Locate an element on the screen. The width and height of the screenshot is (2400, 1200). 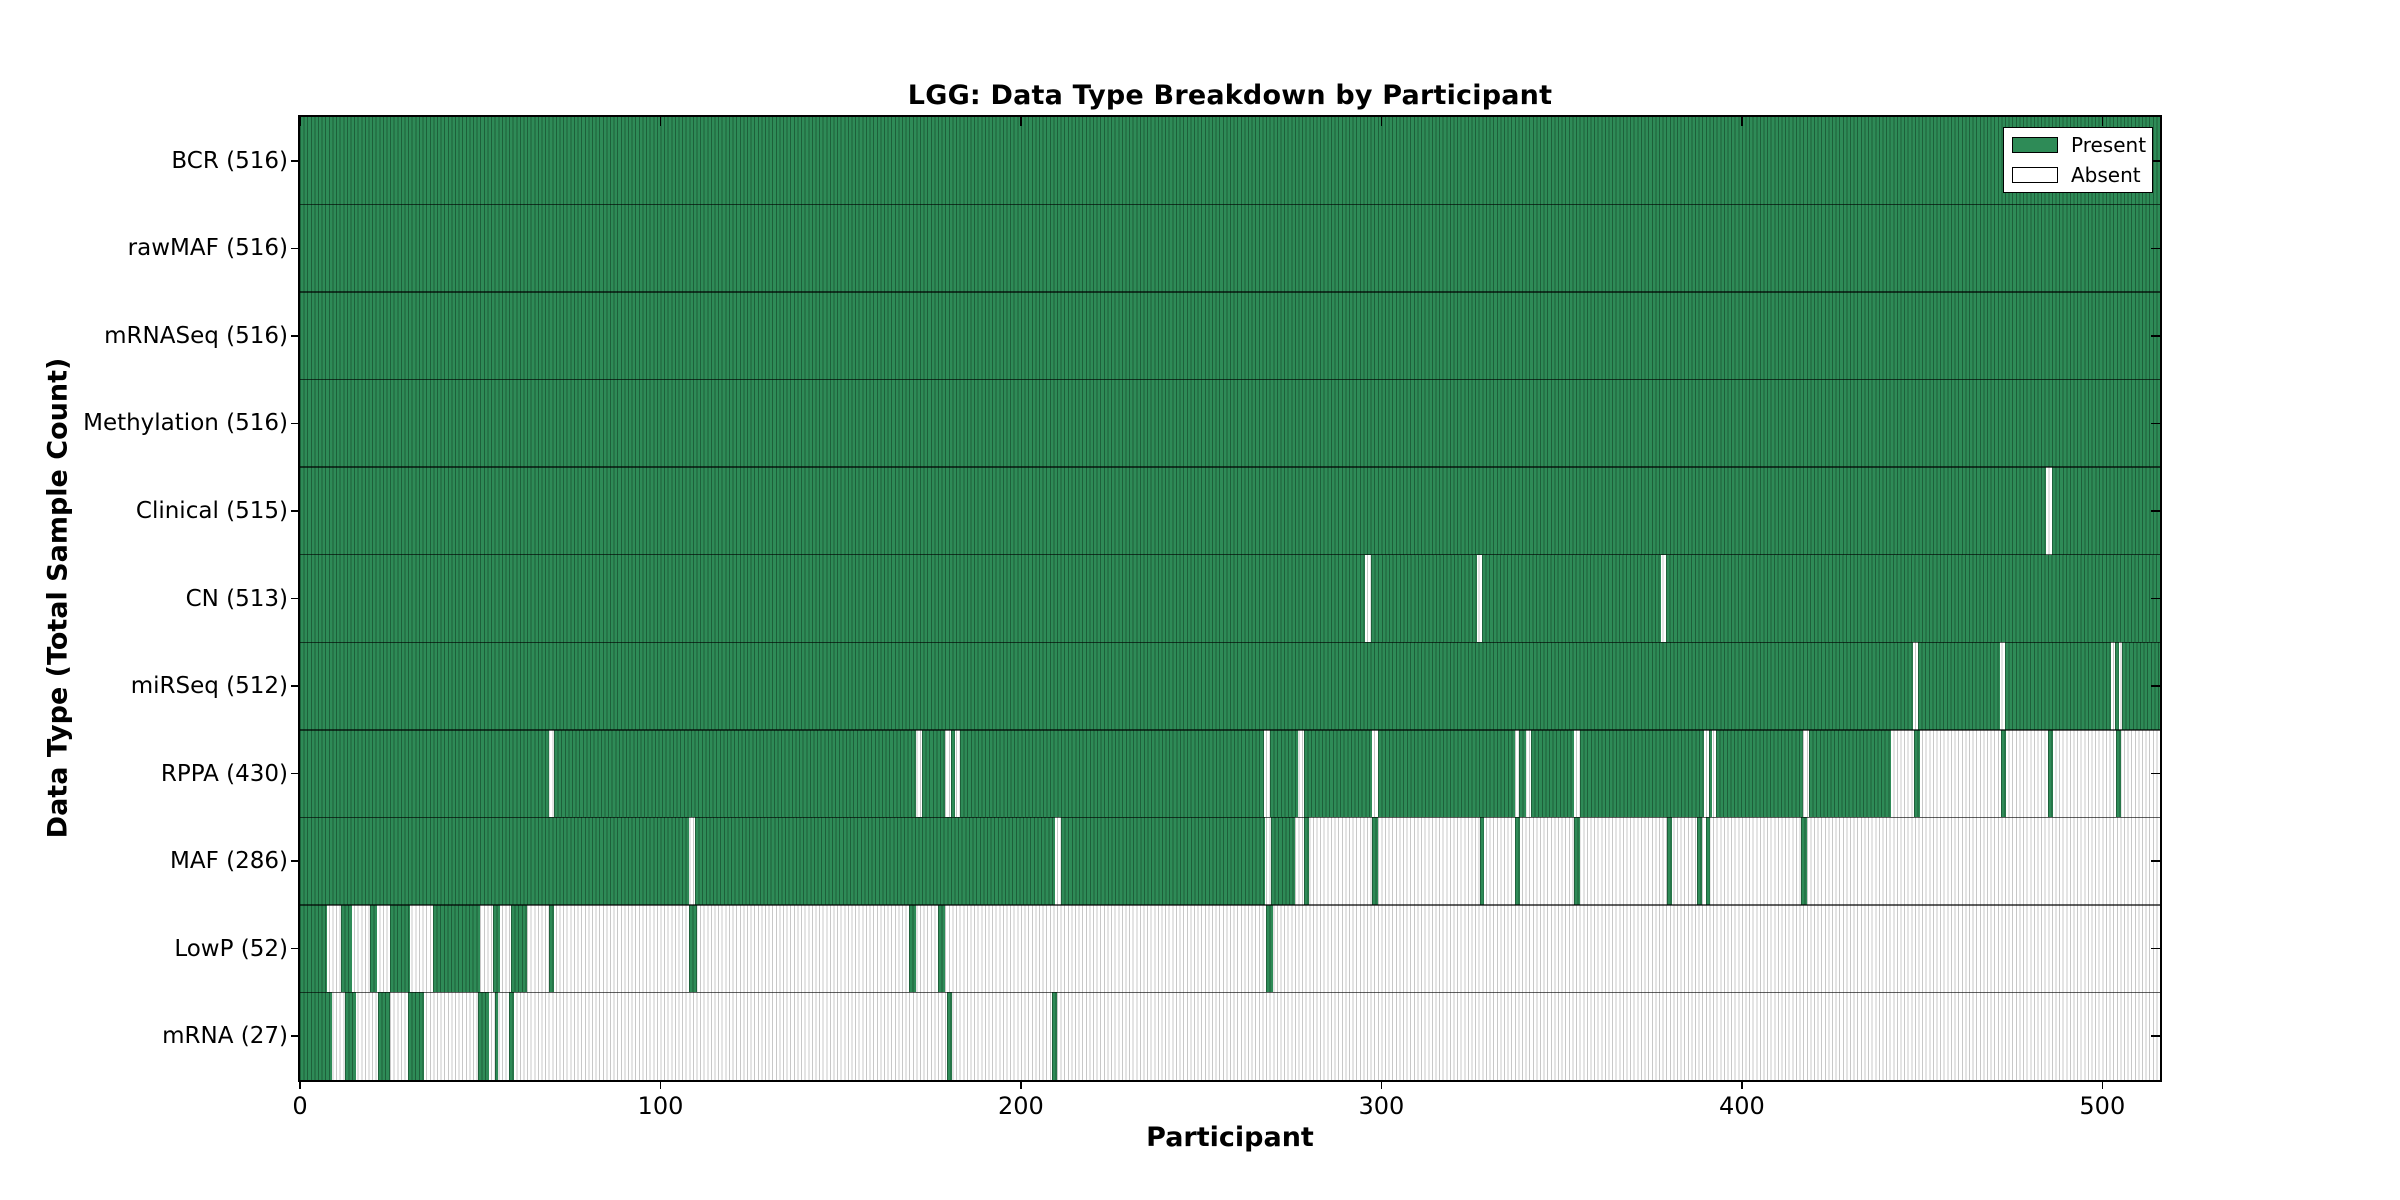
y-tick-label: MAF (286) is located at coordinates (229, 861).